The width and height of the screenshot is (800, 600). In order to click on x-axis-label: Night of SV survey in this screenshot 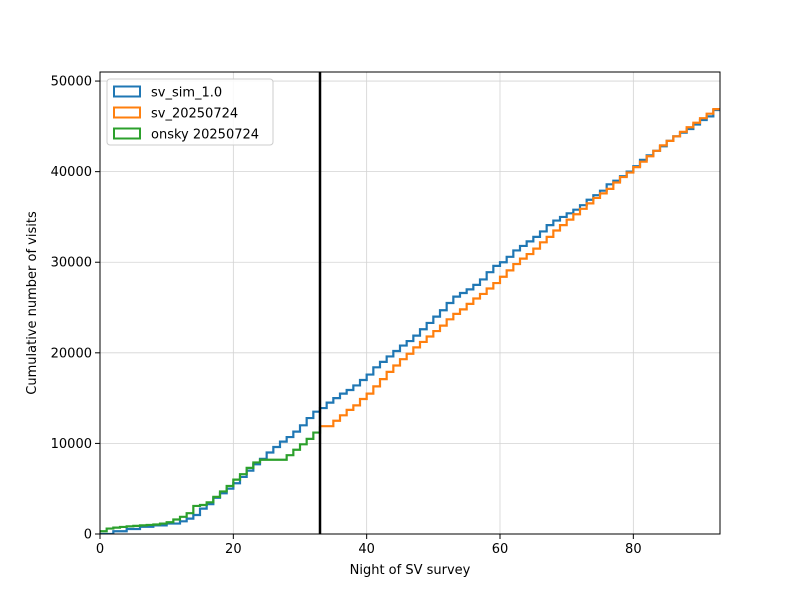, I will do `click(410, 570)`.